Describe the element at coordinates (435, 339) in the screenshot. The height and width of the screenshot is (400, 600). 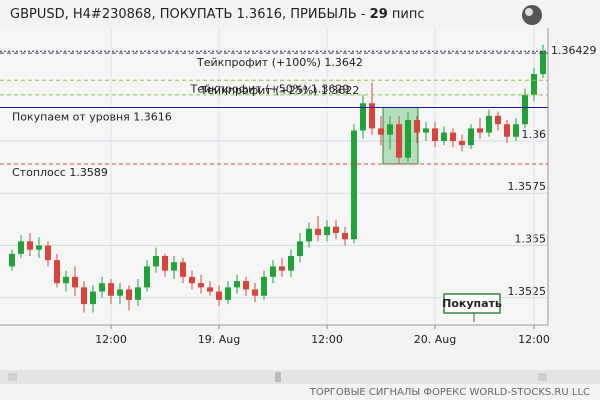
I see `x-tick-label: 20. Aug` at that location.